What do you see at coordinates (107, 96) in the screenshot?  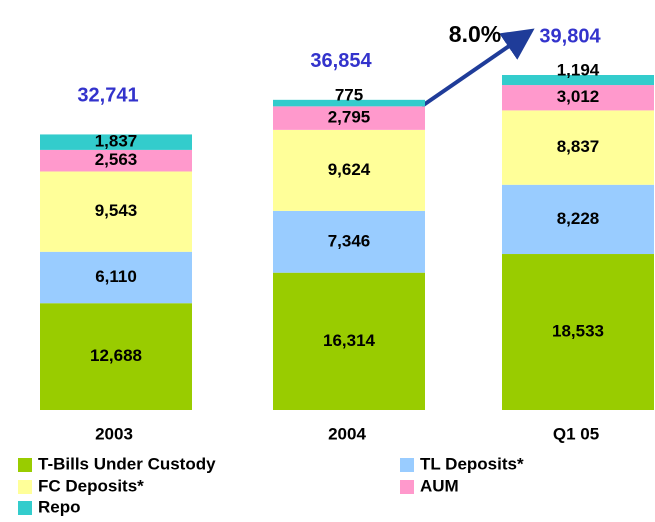 I see `total-label: 32,741` at bounding box center [107, 96].